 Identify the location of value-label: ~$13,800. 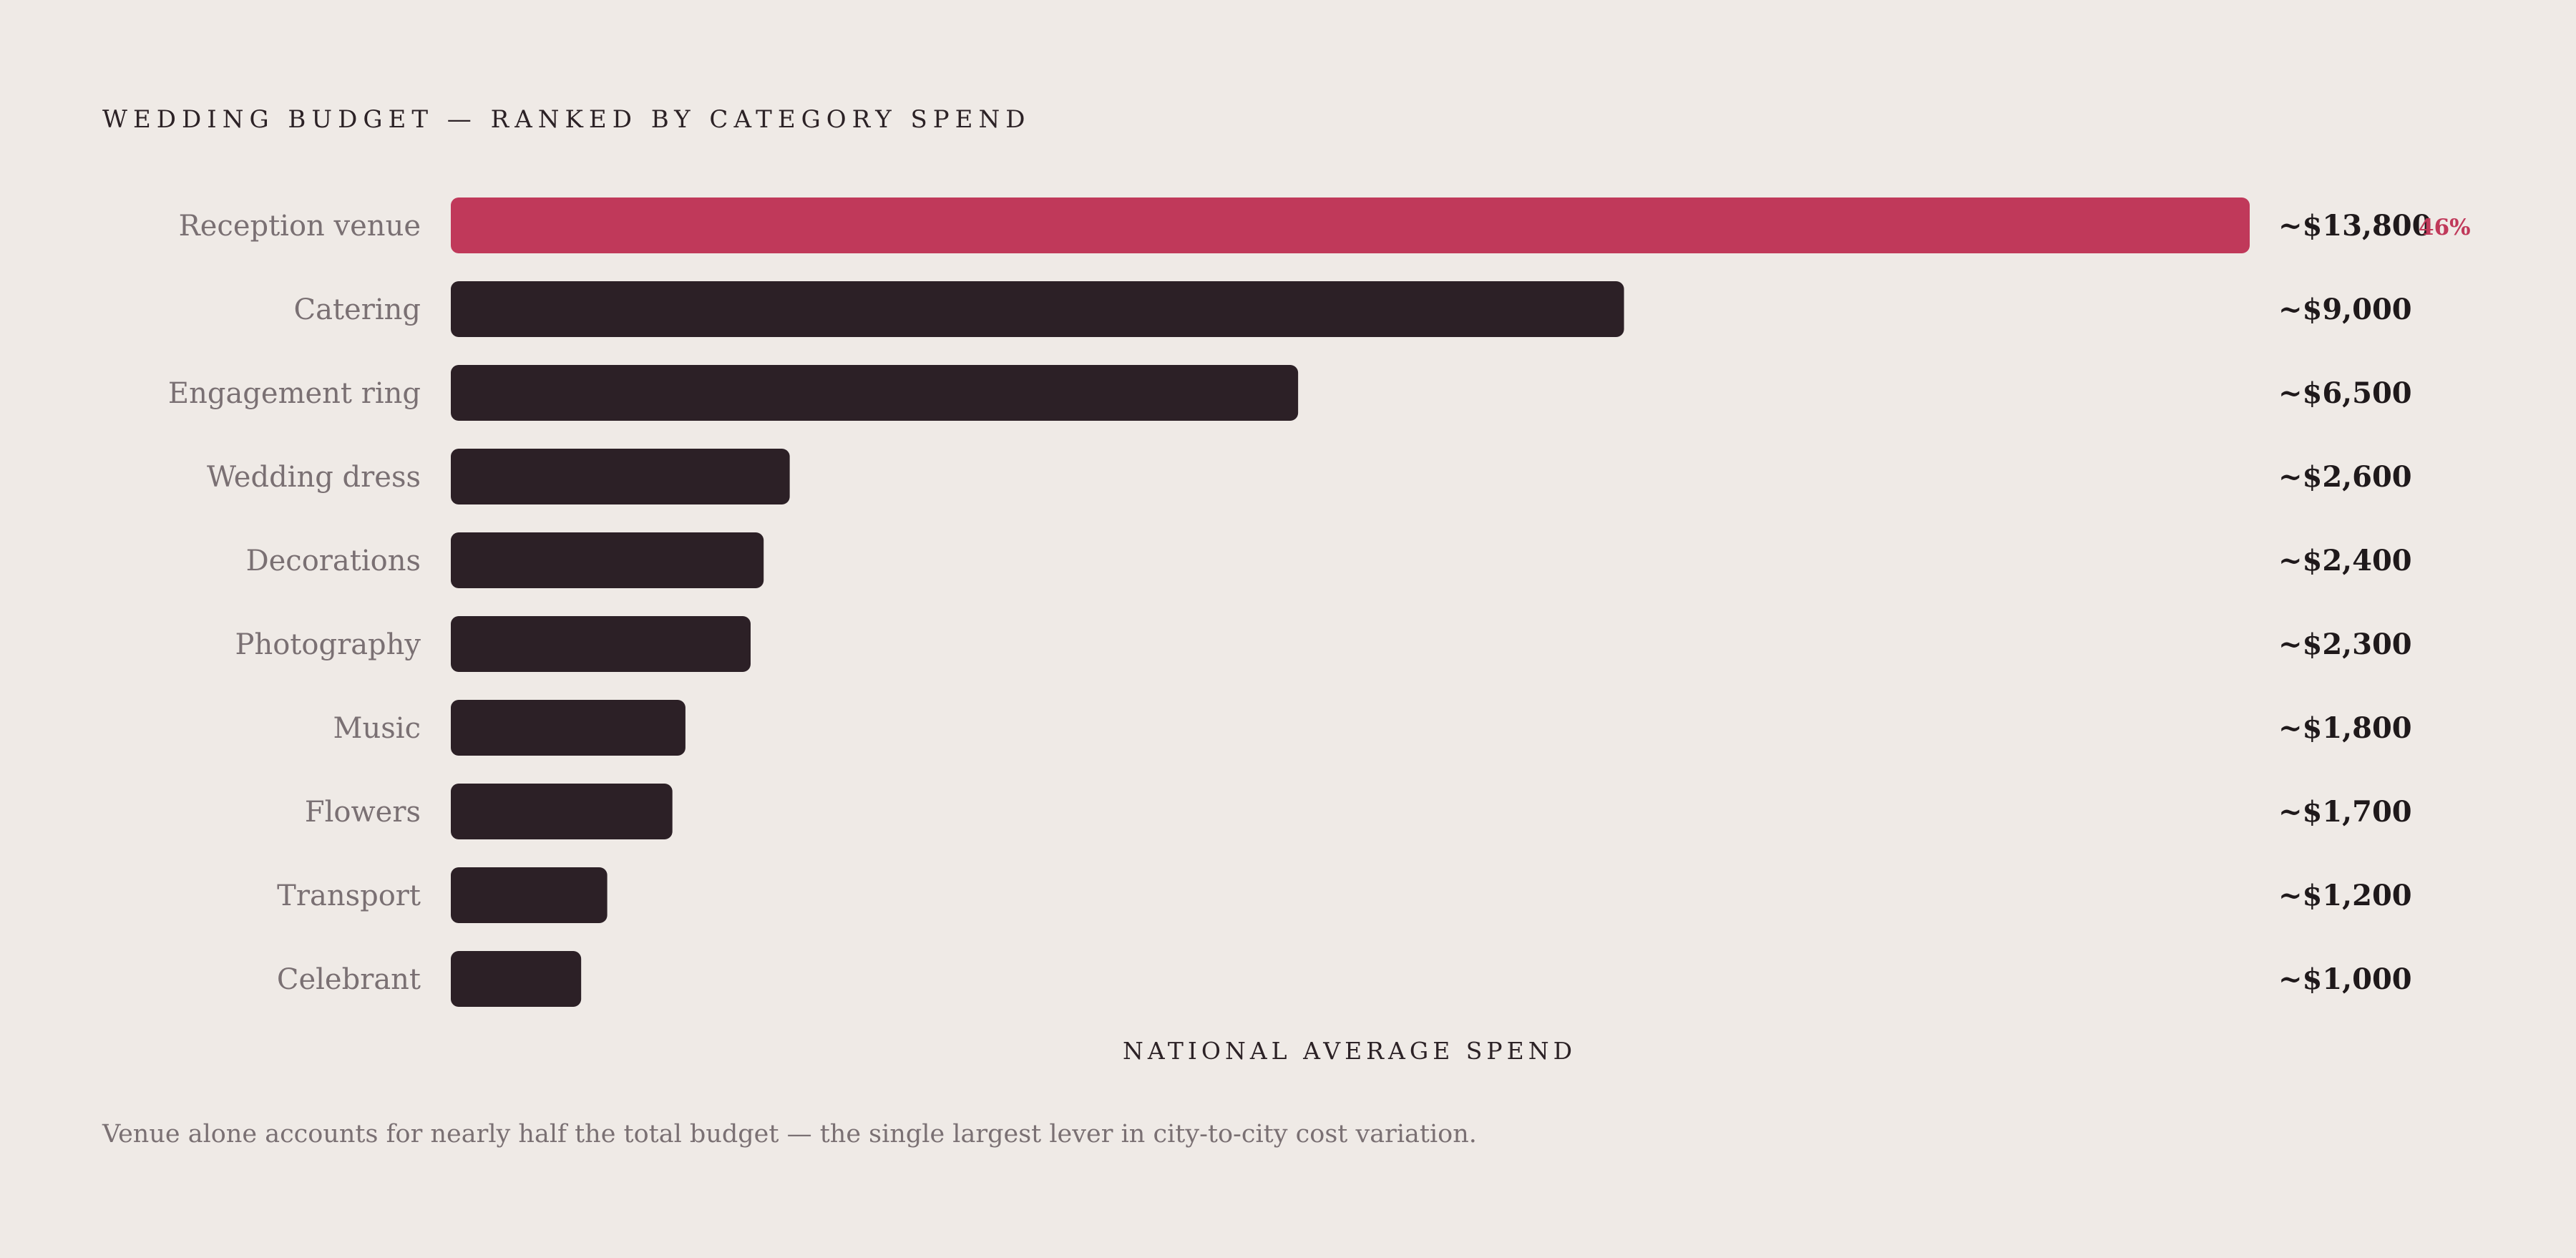
(2354, 226).